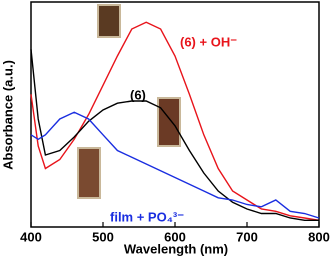 The height and width of the screenshot is (257, 333). I want to click on x-tick-label: 800, so click(319, 236).